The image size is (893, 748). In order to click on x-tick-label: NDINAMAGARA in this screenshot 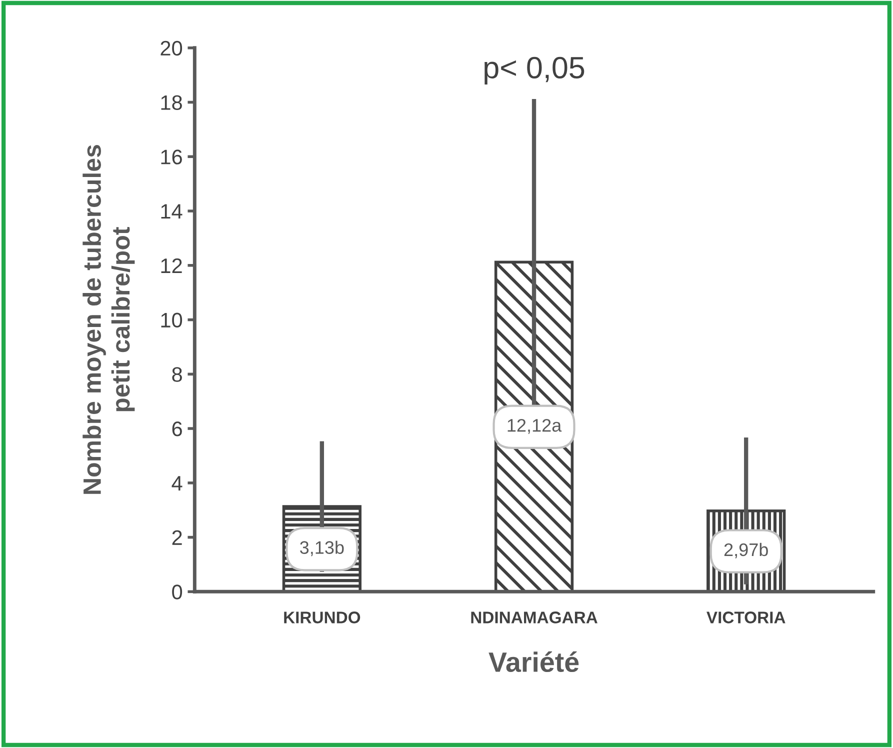, I will do `click(534, 618)`.